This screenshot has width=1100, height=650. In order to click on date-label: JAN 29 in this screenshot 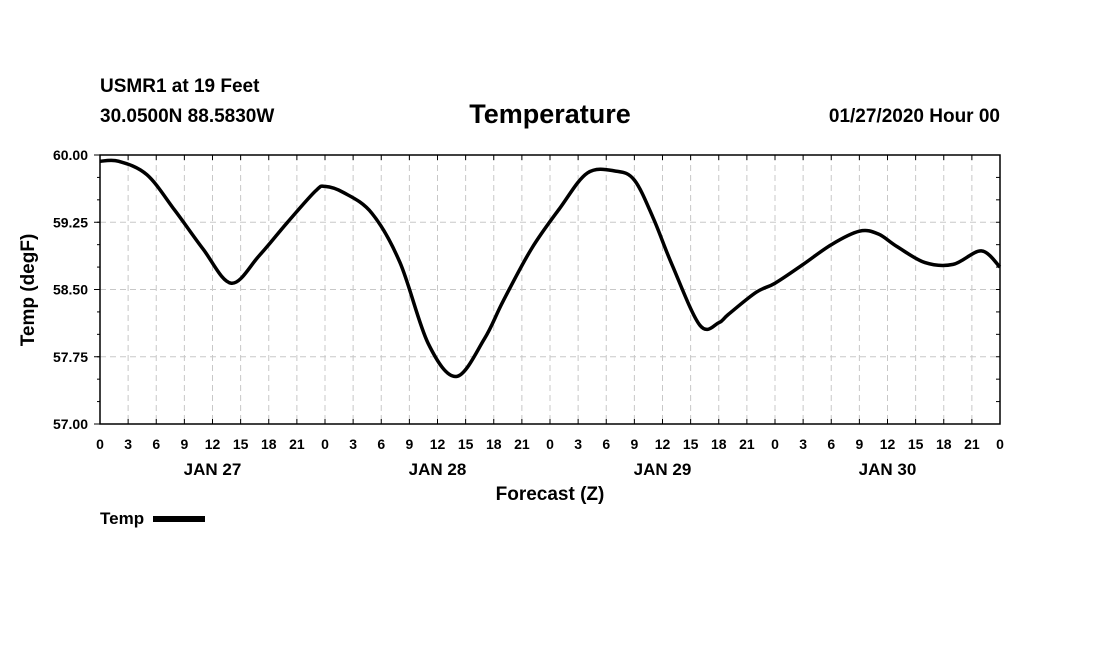, I will do `click(663, 469)`.